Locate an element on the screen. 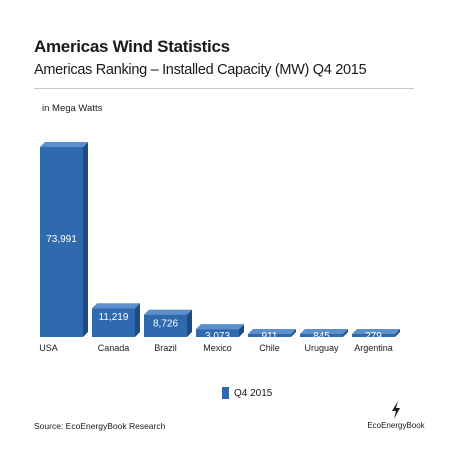 Image resolution: width=452 pixels, height=452 pixels. bar-brazil is located at coordinates (168, 323).